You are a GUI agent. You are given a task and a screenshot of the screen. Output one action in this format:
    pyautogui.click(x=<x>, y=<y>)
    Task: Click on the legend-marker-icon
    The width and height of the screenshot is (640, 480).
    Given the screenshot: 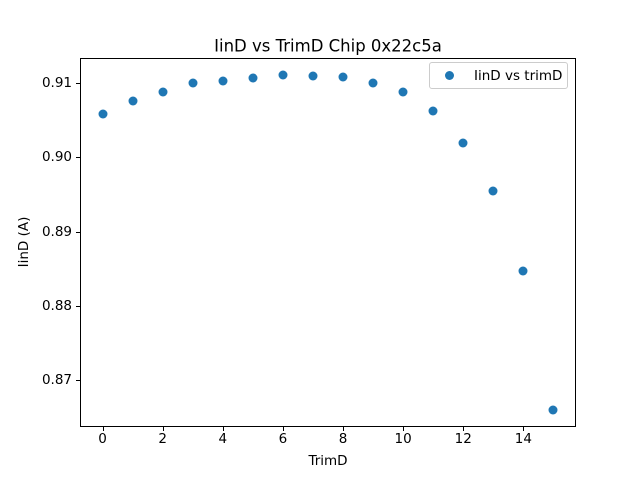 What is the action you would take?
    pyautogui.click(x=449, y=75)
    